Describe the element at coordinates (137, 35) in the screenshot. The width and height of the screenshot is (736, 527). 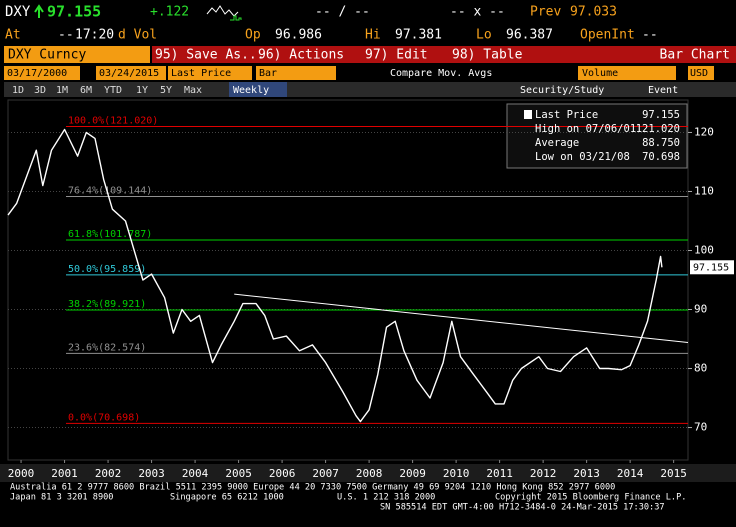
I see `quote-label: d Vol` at that location.